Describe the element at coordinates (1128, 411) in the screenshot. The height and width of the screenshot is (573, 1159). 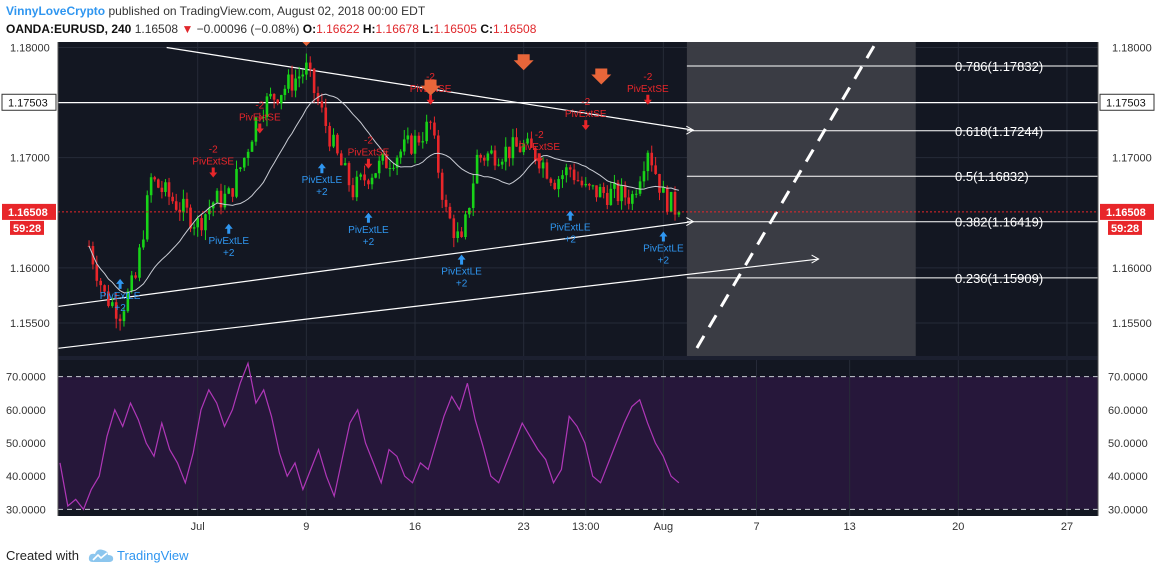
I see `rsi-y-tick: 60.0000` at that location.